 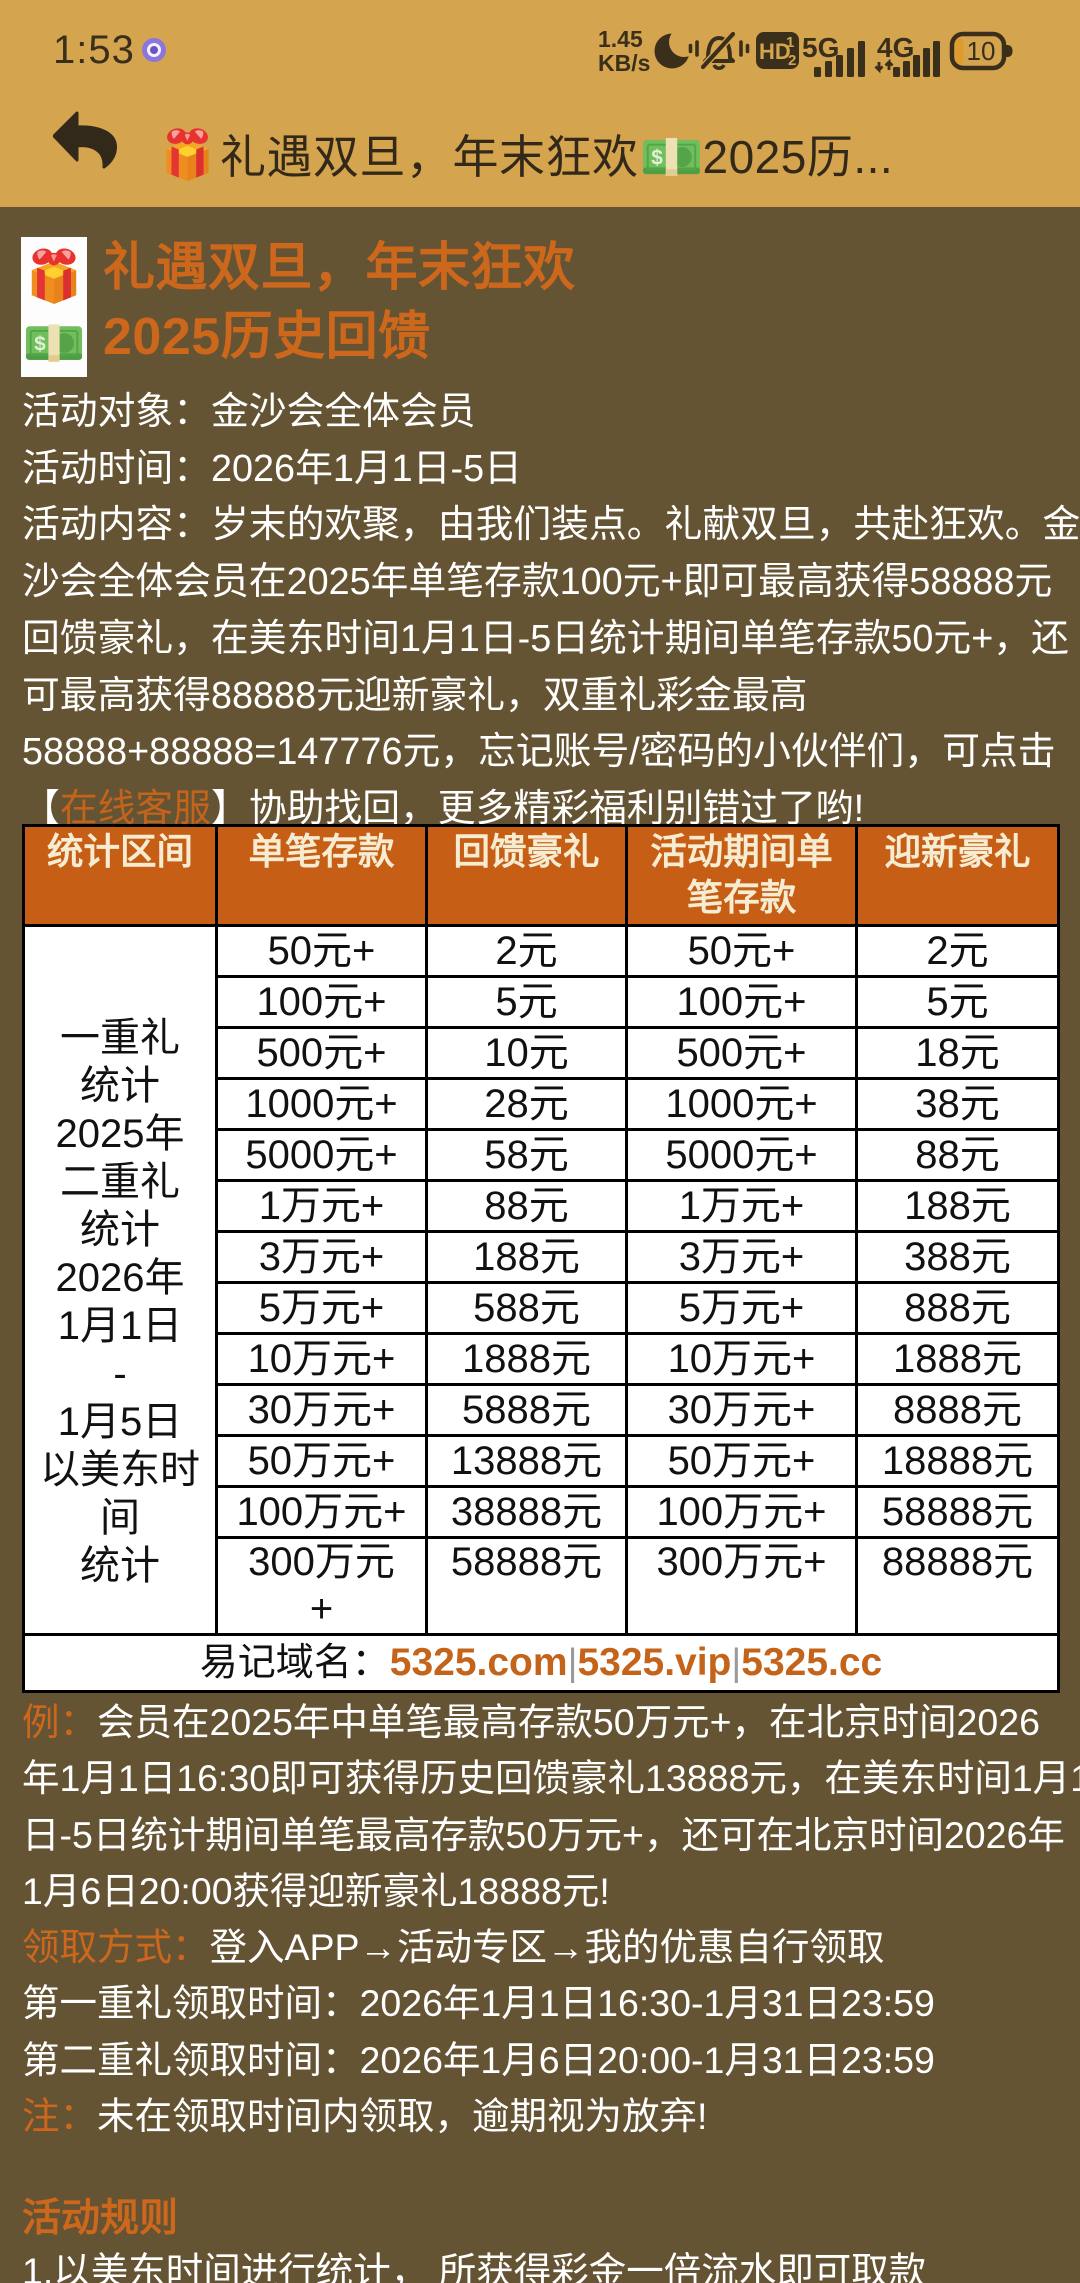 What do you see at coordinates (792, 60) in the screenshot?
I see `svg-text: 2` at bounding box center [792, 60].